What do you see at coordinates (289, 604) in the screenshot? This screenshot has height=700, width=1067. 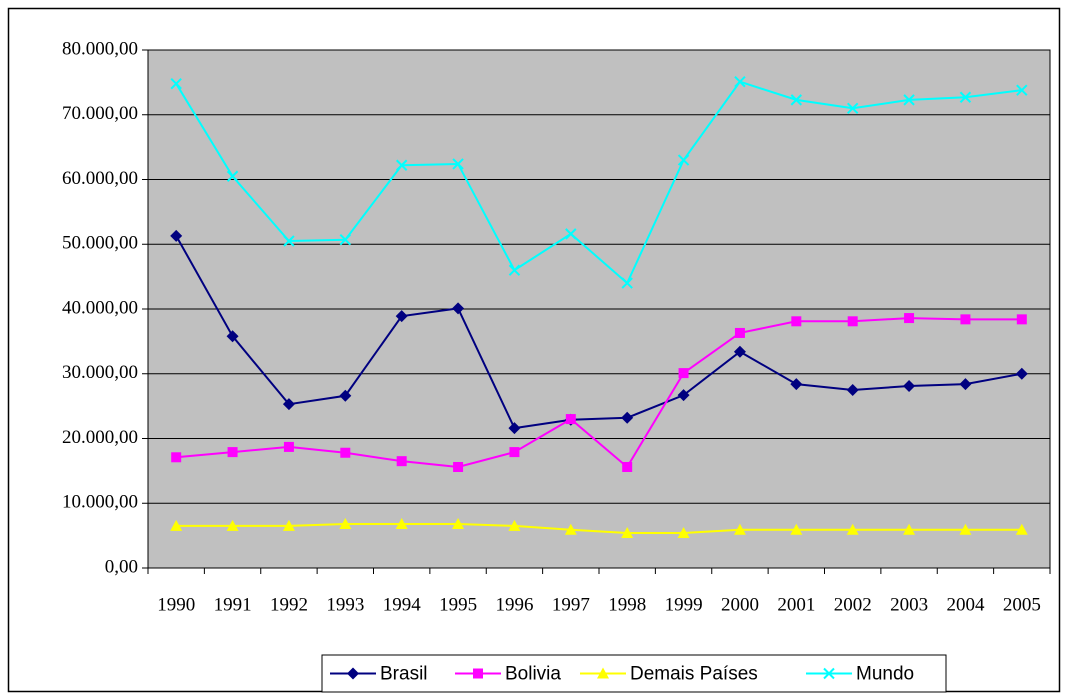 I see `x-tick-label: 1992` at bounding box center [289, 604].